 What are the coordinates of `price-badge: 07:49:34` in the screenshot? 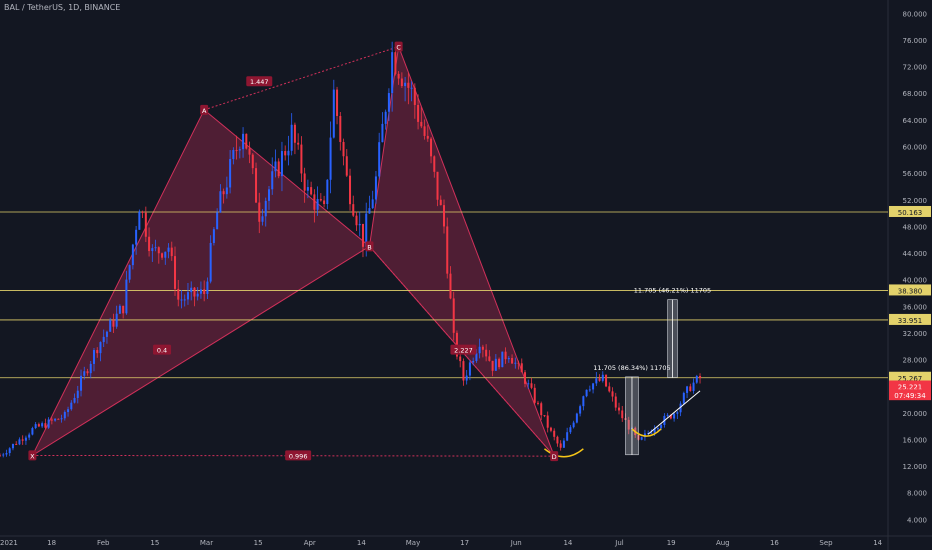 It's located at (910, 396).